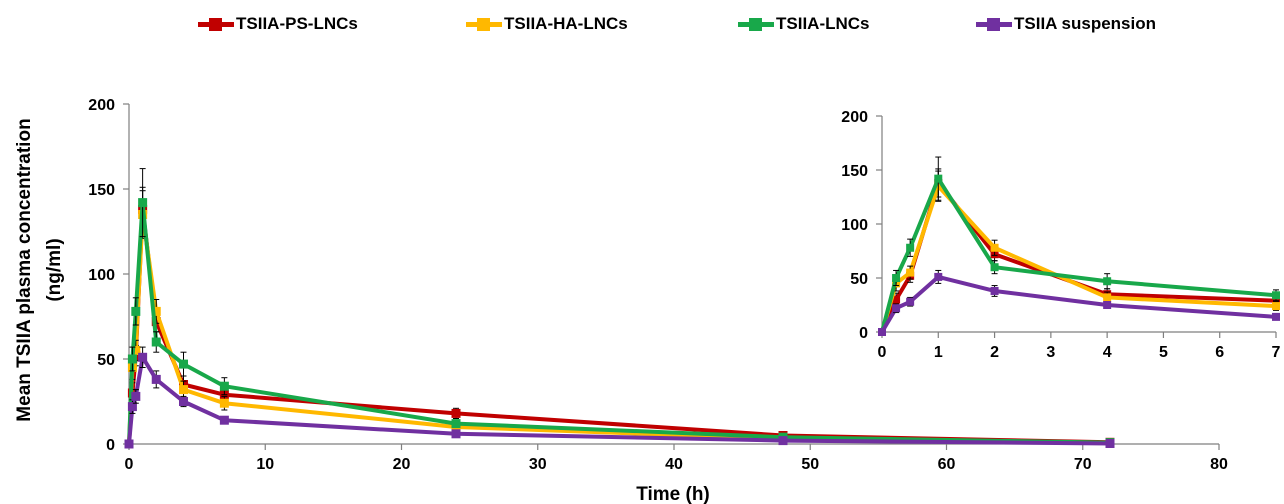  I want to click on inset-x-tick-label: 2, so click(994, 352).